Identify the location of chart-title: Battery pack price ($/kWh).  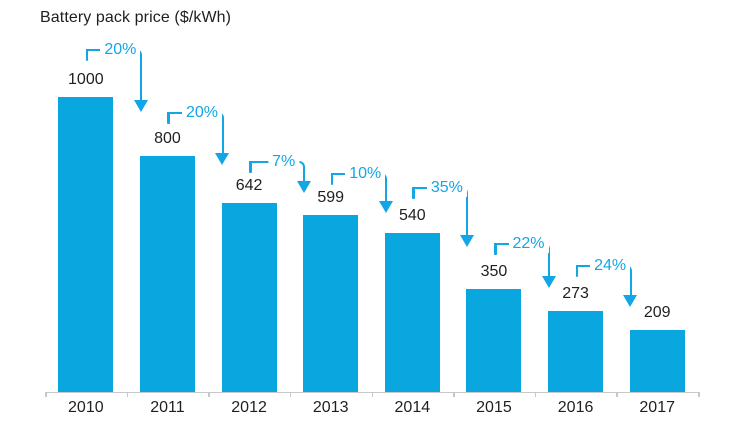
(136, 17).